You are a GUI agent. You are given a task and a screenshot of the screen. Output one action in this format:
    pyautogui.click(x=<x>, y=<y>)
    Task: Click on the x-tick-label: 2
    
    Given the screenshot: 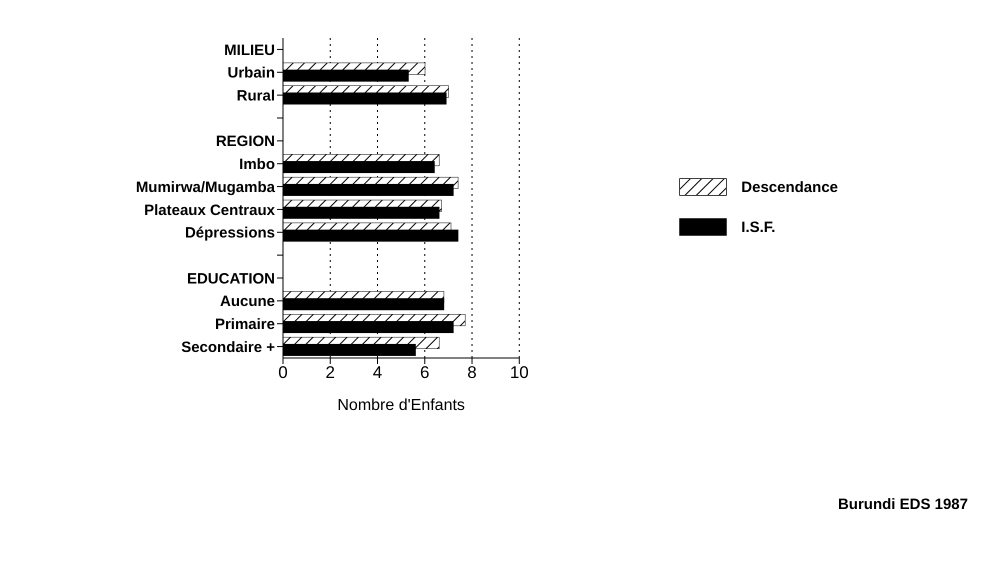 What is the action you would take?
    pyautogui.click(x=330, y=372)
    